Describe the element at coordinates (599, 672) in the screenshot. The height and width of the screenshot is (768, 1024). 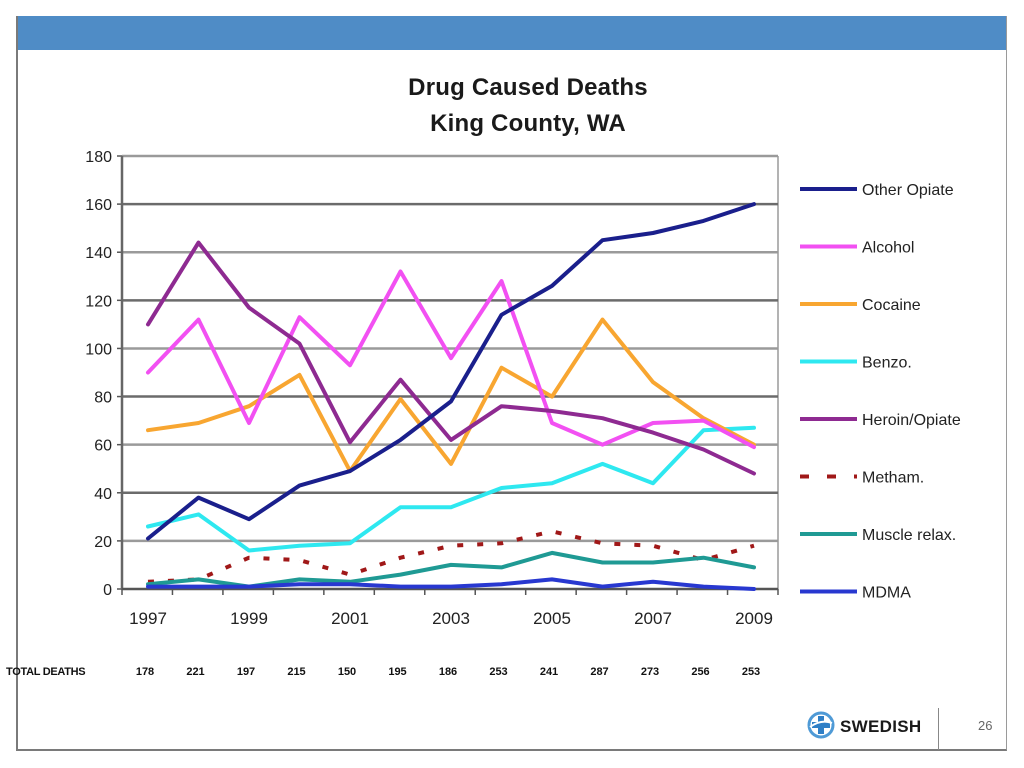
I see `total-deaths-value: 287` at that location.